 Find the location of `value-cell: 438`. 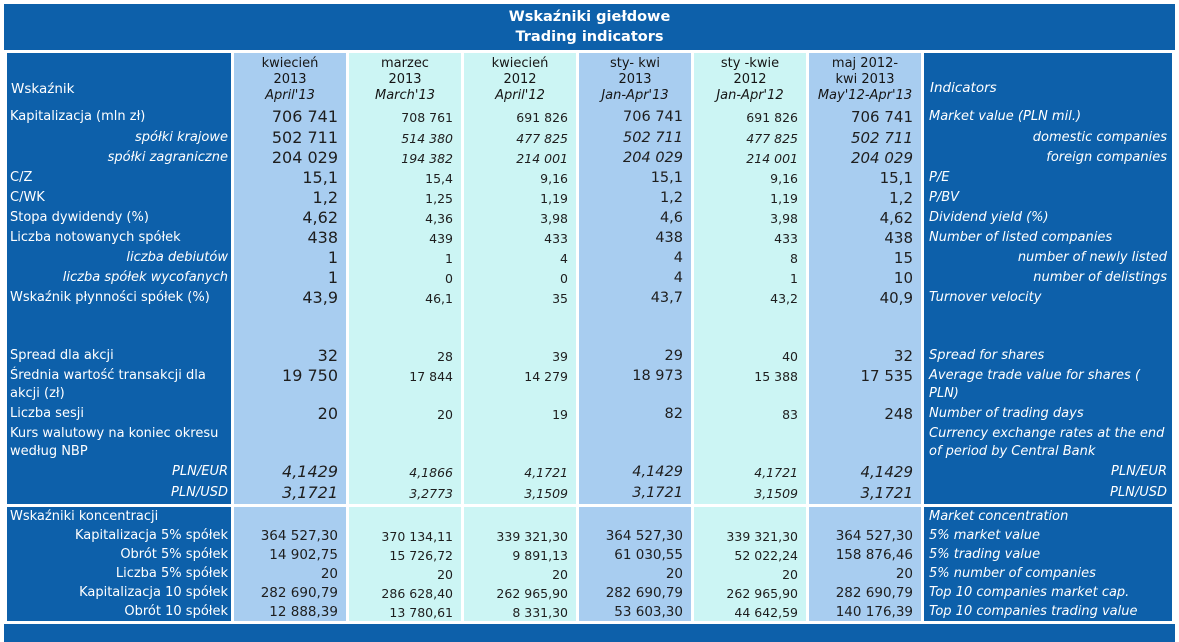

value-cell: 438 is located at coordinates (290, 238).